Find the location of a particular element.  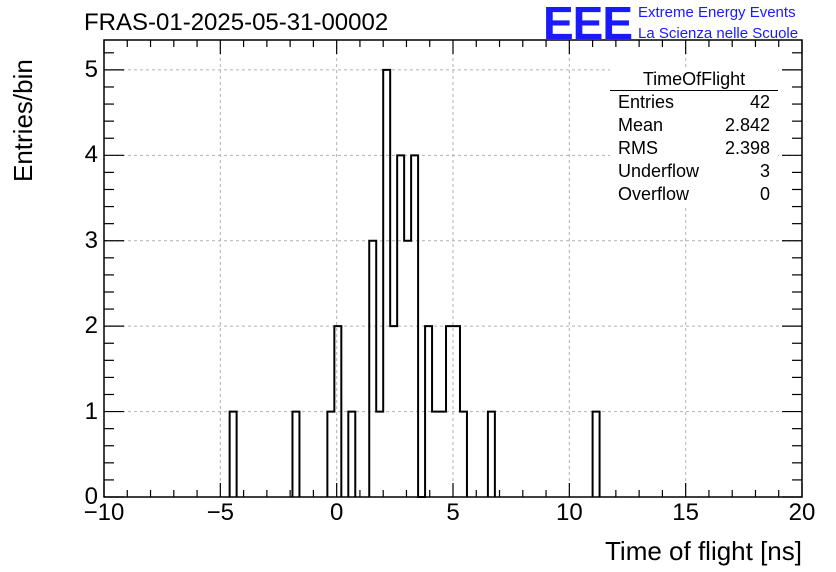

stats-row-overflow: Overflow 0 is located at coordinates (694, 194).